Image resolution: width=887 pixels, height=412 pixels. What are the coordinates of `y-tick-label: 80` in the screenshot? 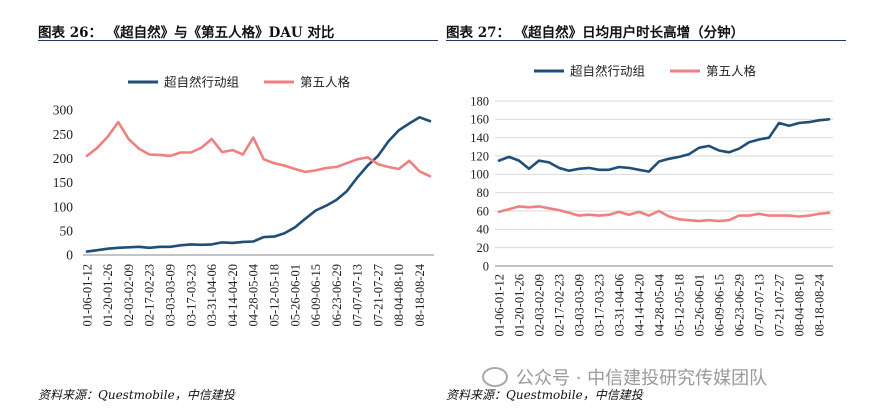 It's located at (483, 193).